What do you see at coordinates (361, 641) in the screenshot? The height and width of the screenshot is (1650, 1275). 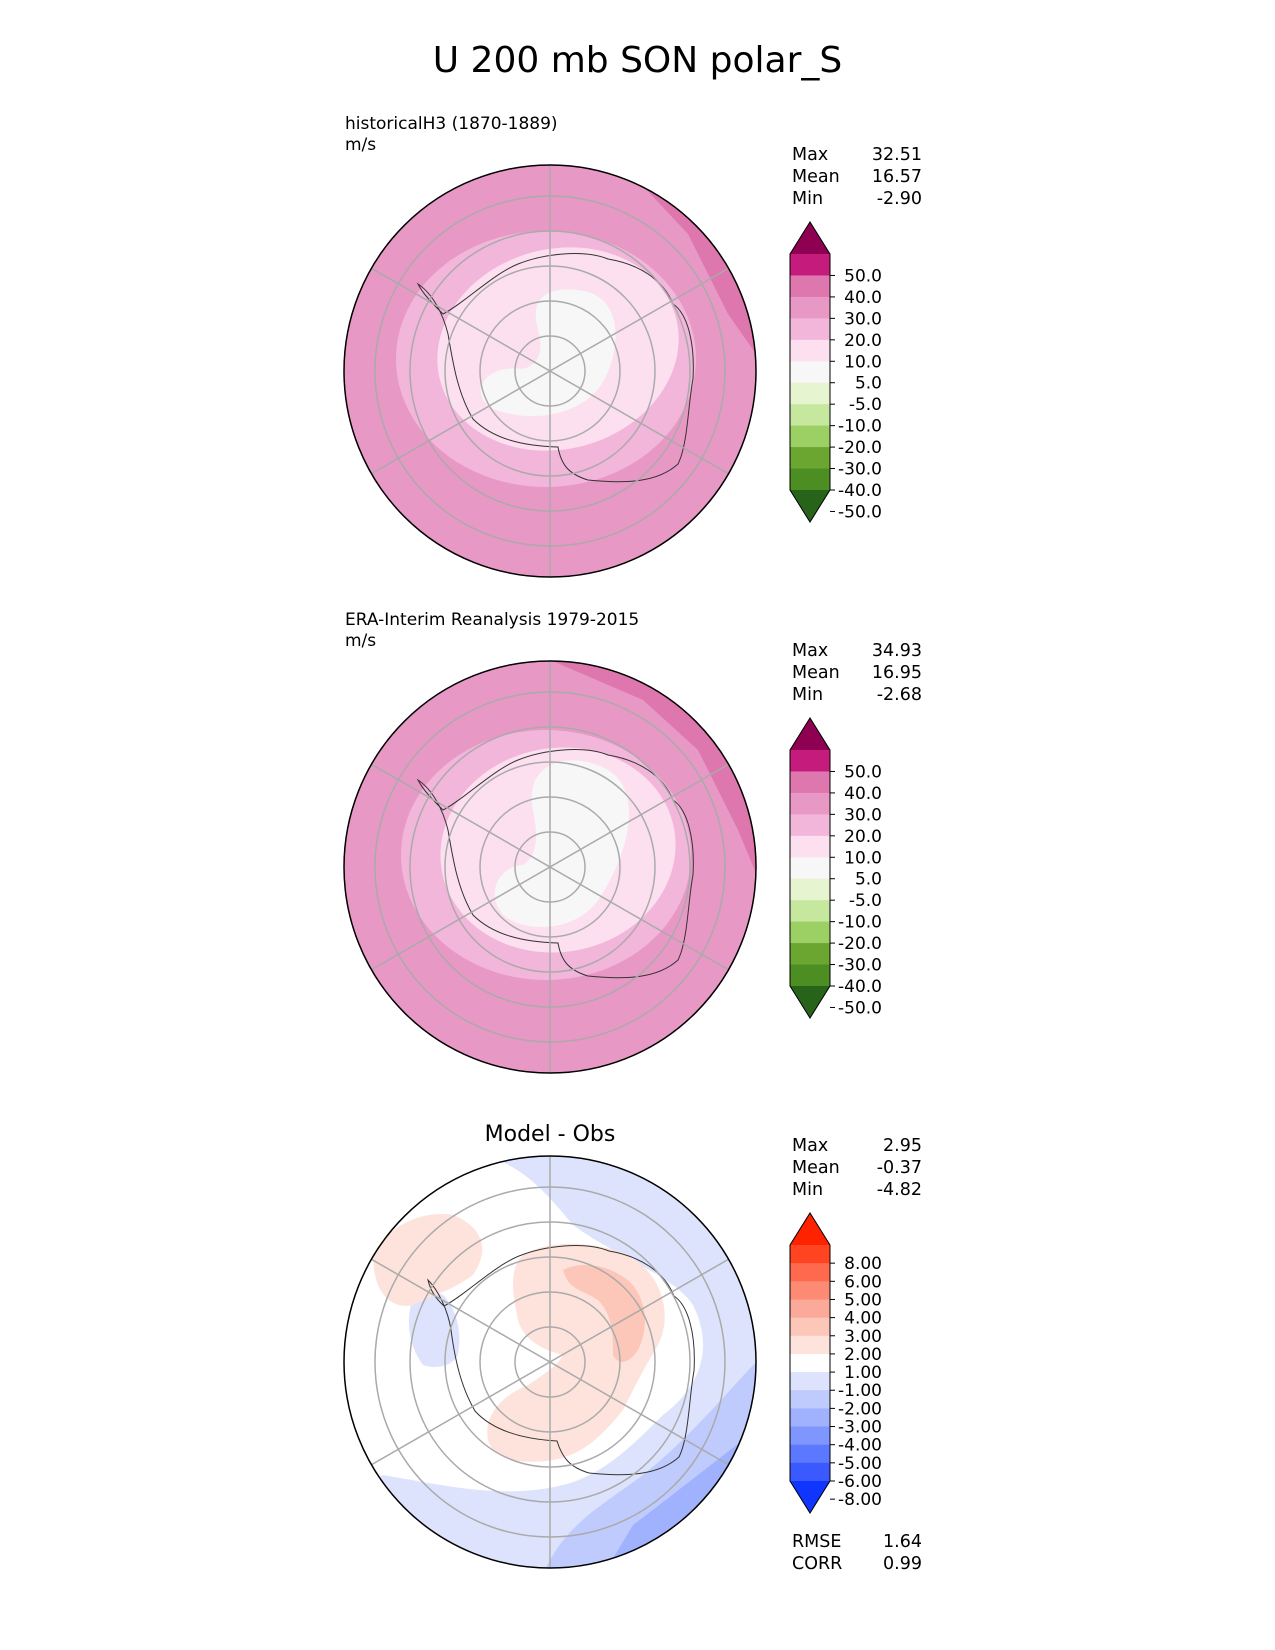 I see `panel-2-units: m/s` at bounding box center [361, 641].